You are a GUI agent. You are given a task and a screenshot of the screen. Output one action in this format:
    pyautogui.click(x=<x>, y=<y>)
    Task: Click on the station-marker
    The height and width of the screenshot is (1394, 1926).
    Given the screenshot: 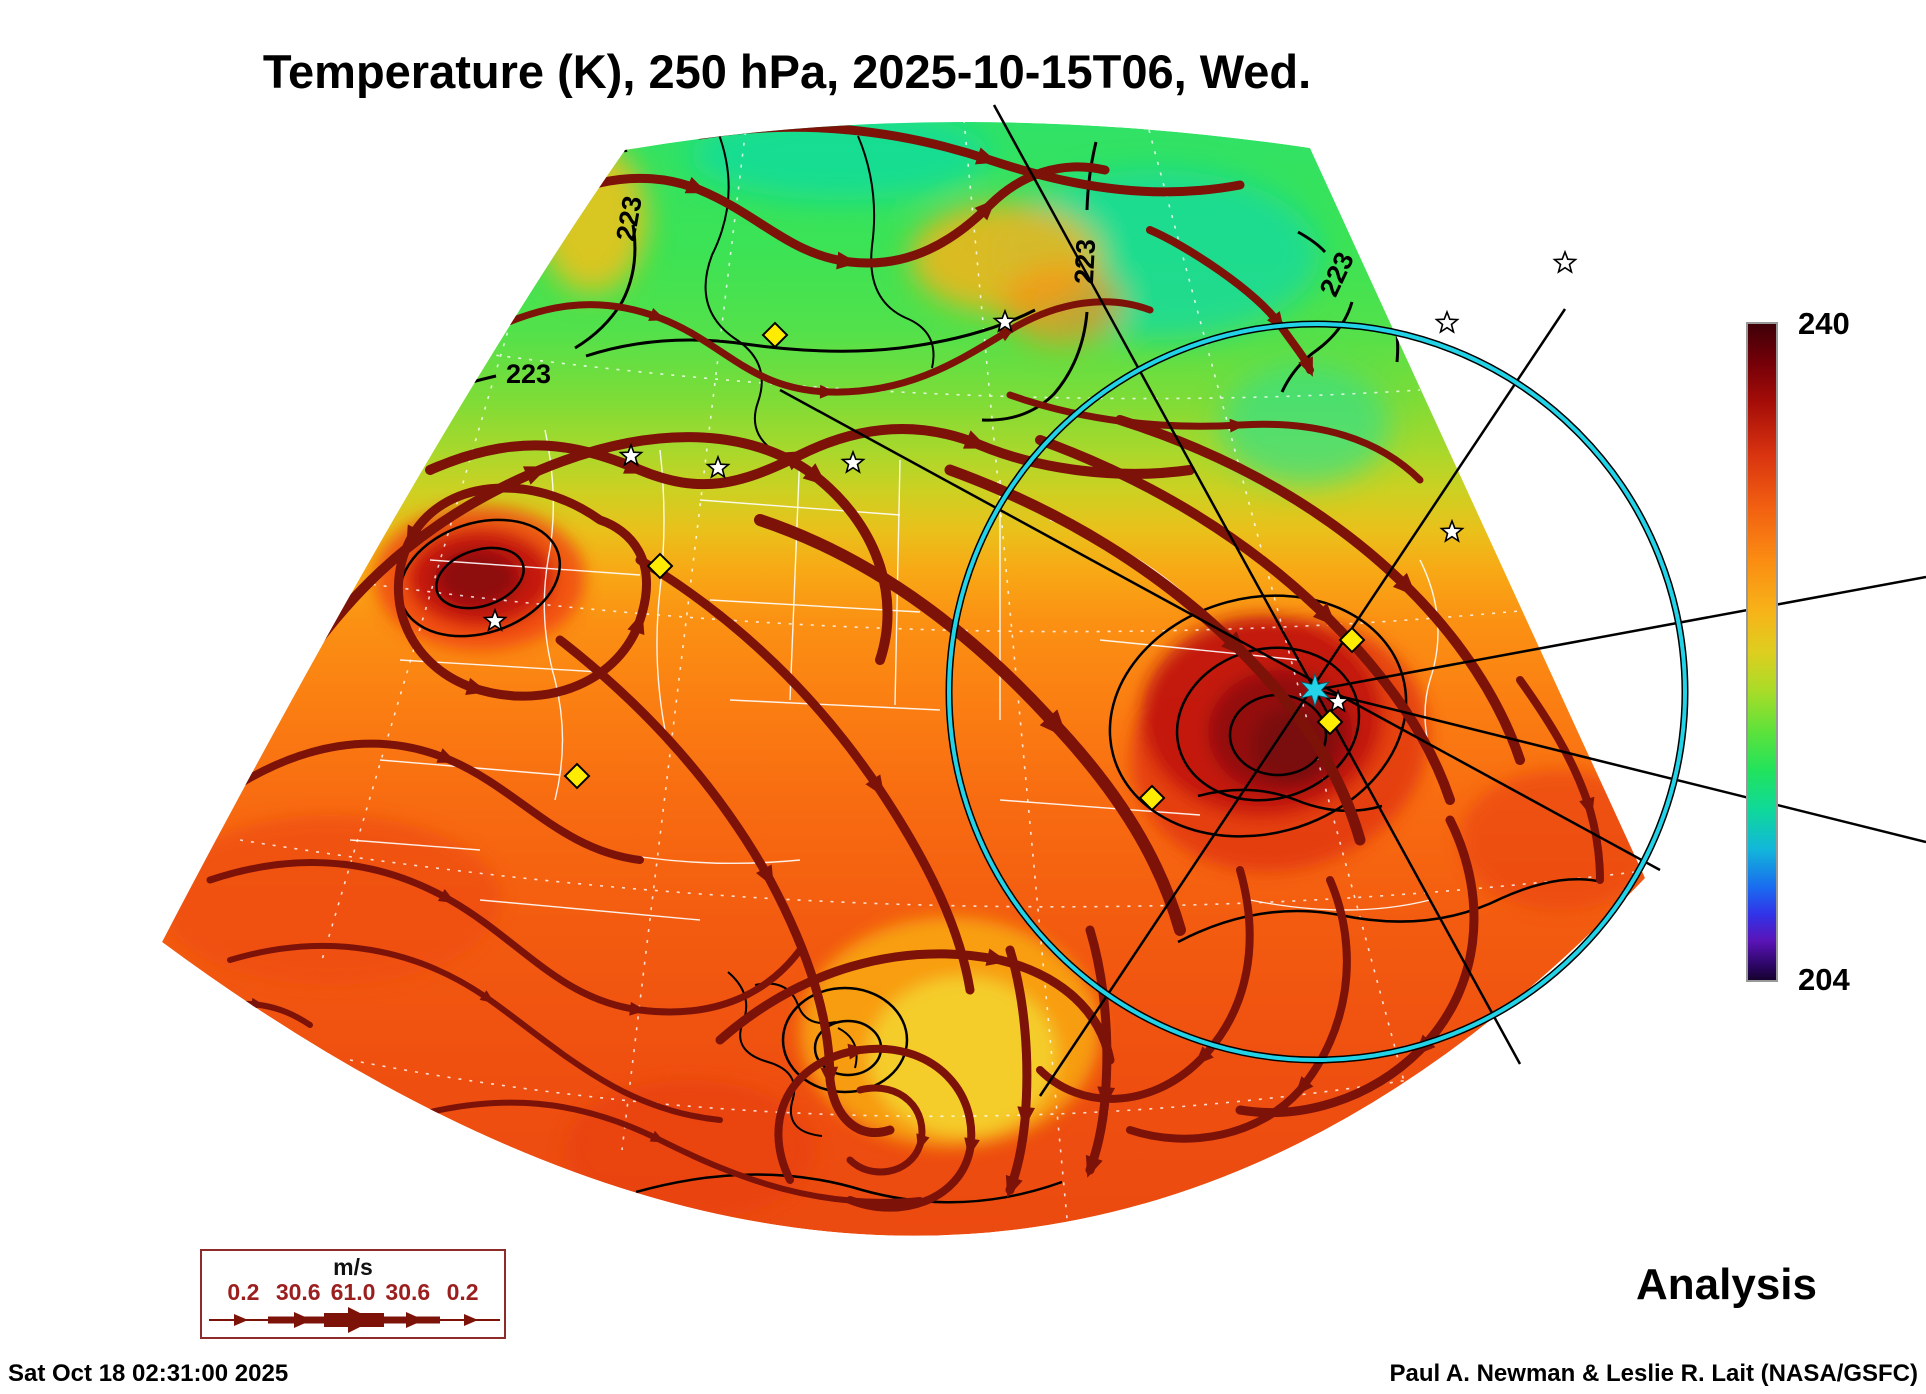 What is the action you would take?
    pyautogui.click(x=1315, y=690)
    